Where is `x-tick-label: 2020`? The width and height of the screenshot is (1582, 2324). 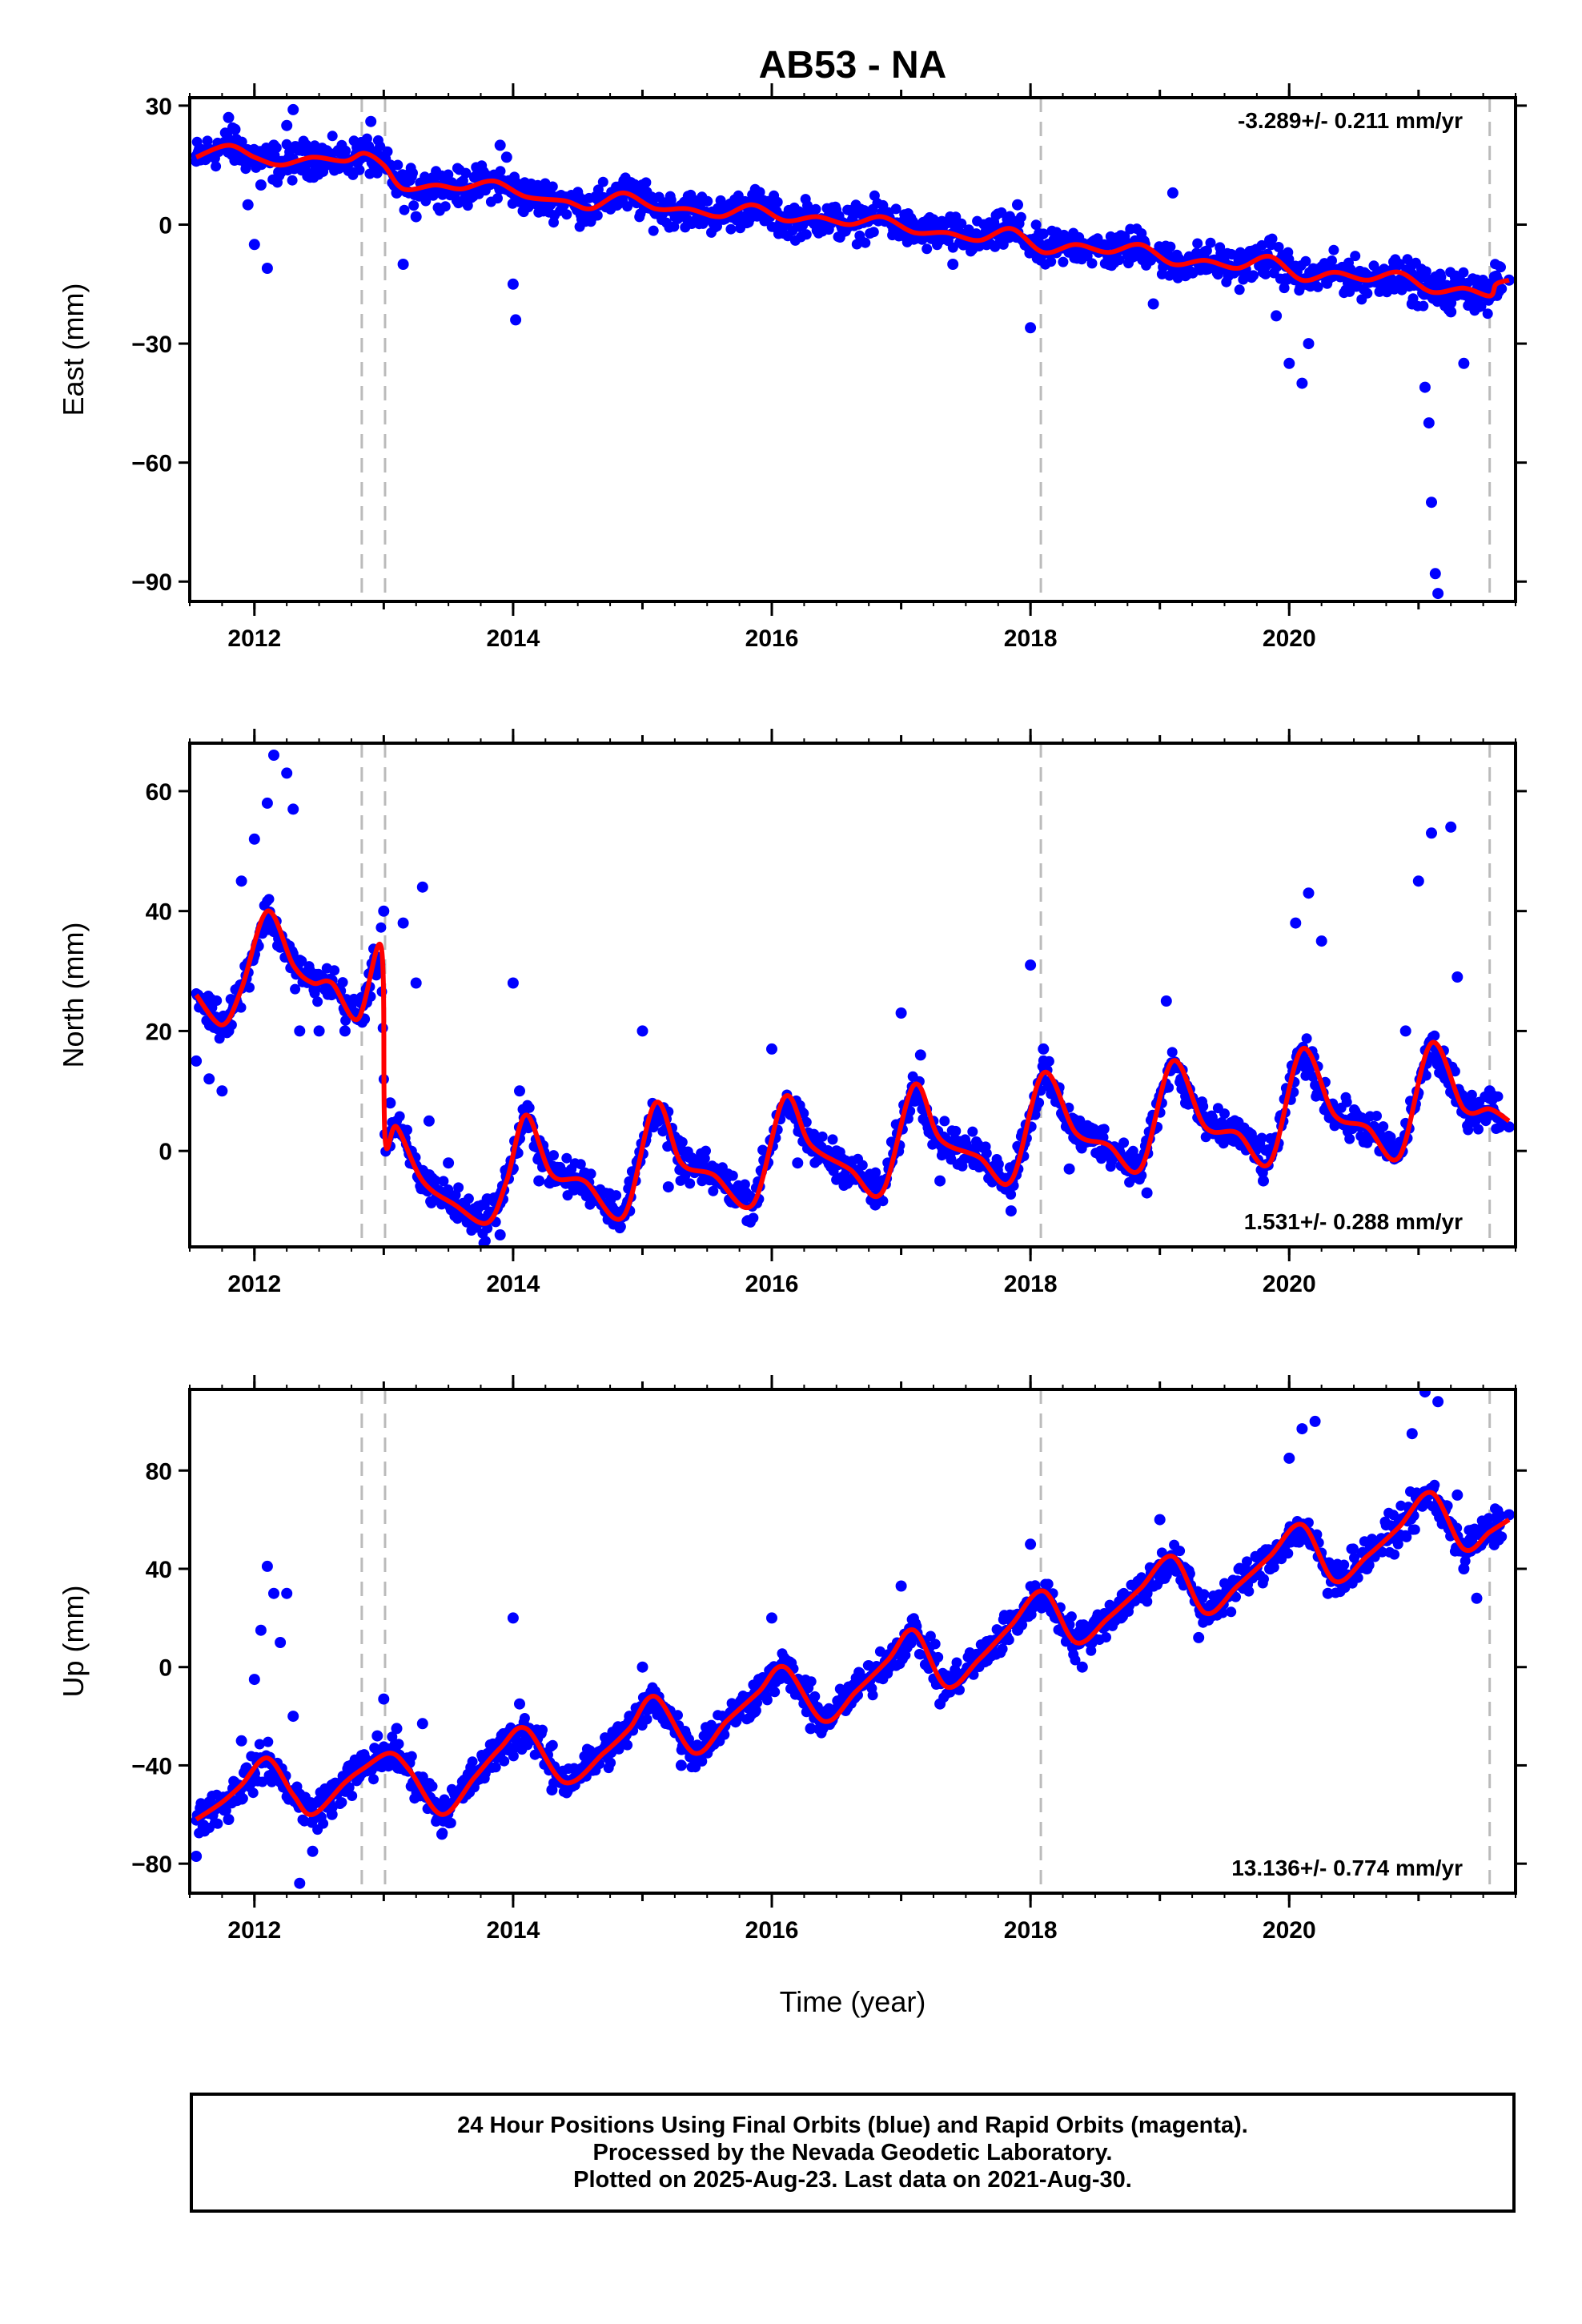
x-tick-label: 2020 is located at coordinates (1289, 1284).